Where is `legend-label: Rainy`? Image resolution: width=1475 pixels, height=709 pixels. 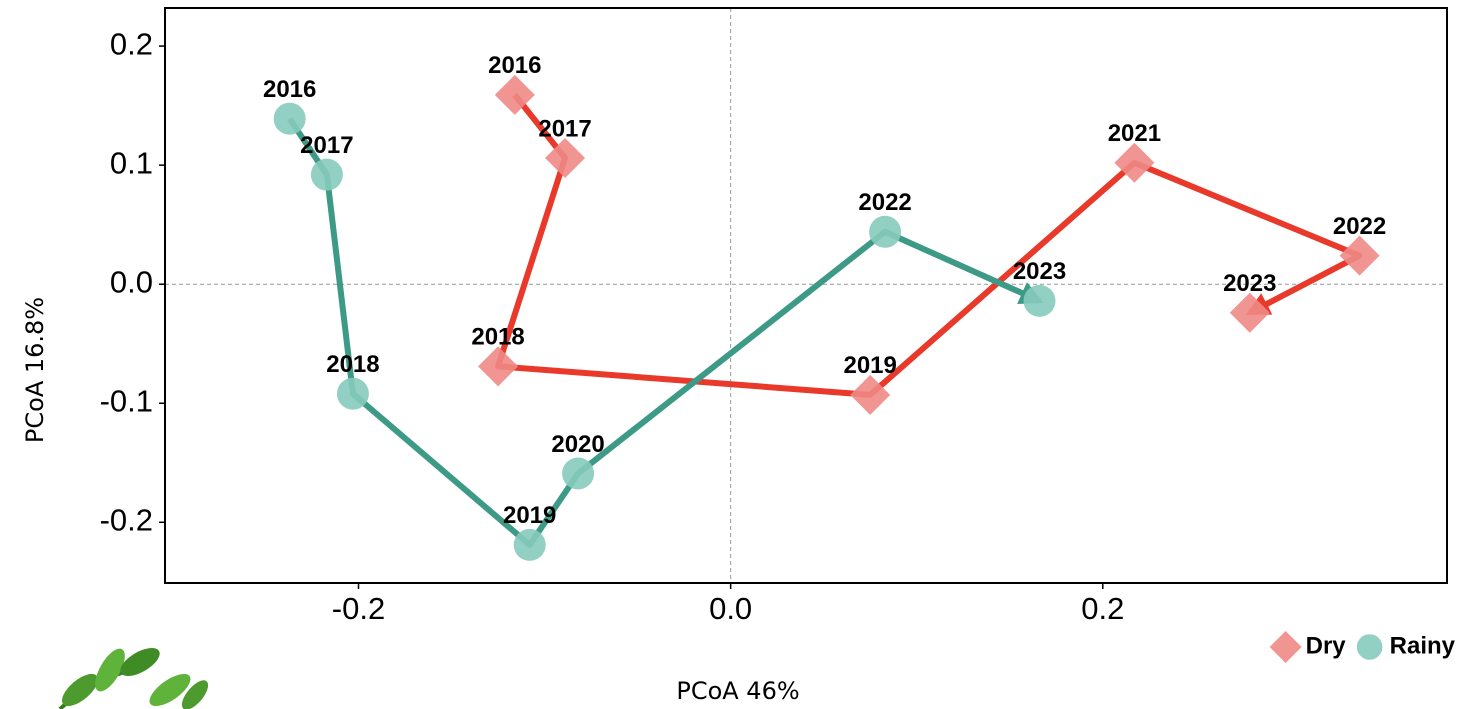 legend-label: Rainy is located at coordinates (1423, 645).